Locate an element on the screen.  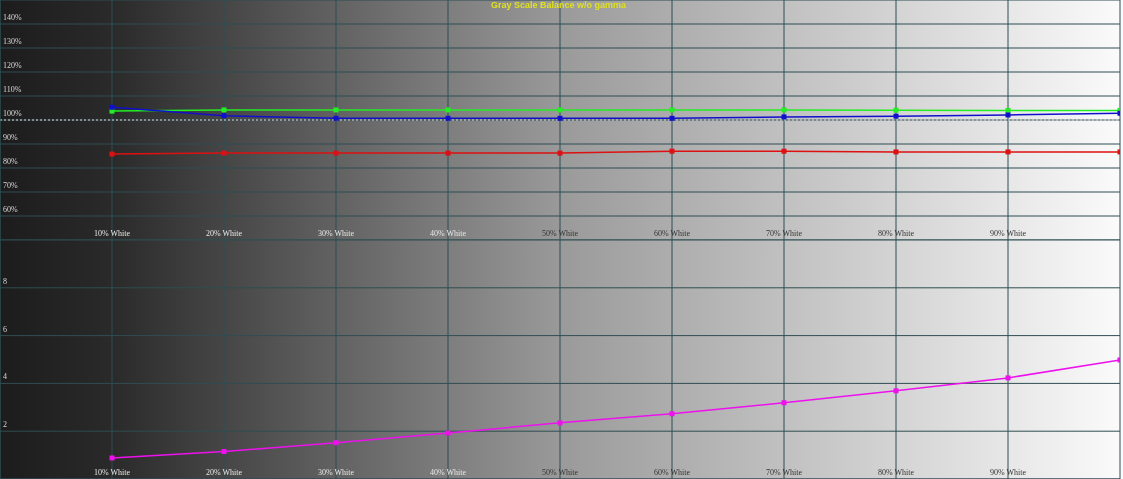
chart-title: Gray Scale Balance w/o gamma is located at coordinates (558, 5).